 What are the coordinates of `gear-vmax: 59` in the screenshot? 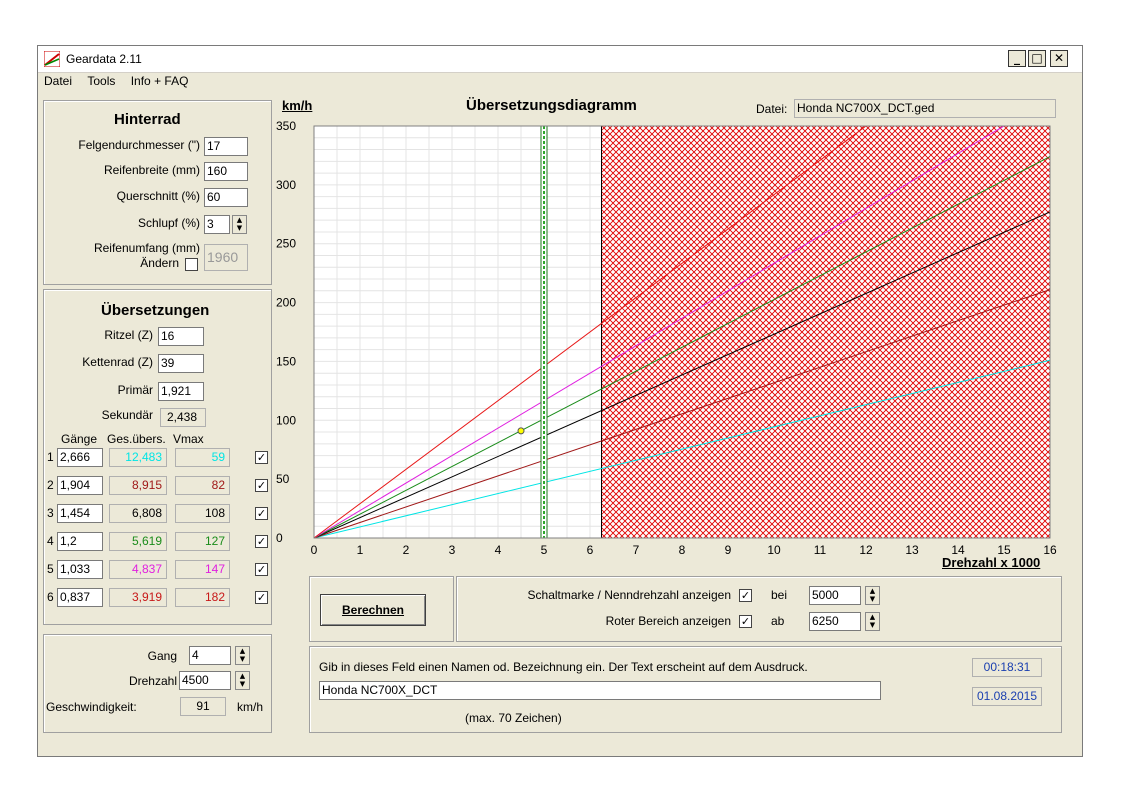 It's located at (202, 457).